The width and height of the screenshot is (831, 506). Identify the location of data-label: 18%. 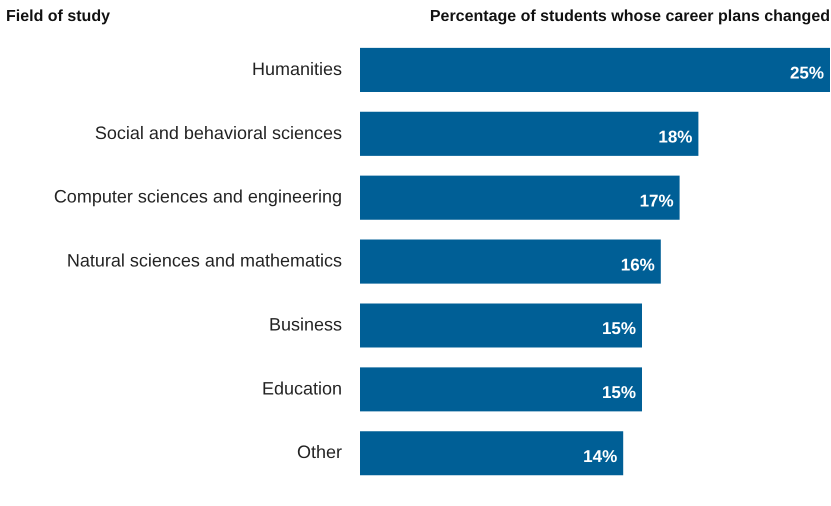
(675, 137).